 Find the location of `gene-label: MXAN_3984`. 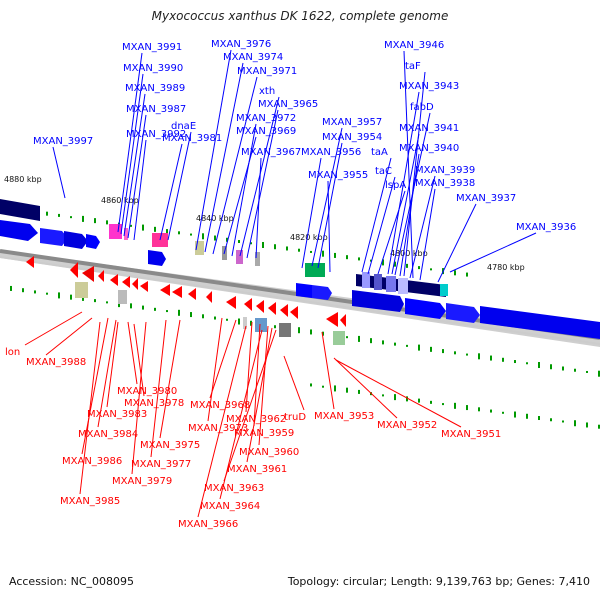

gene-label: MXAN_3984 is located at coordinates (108, 434).